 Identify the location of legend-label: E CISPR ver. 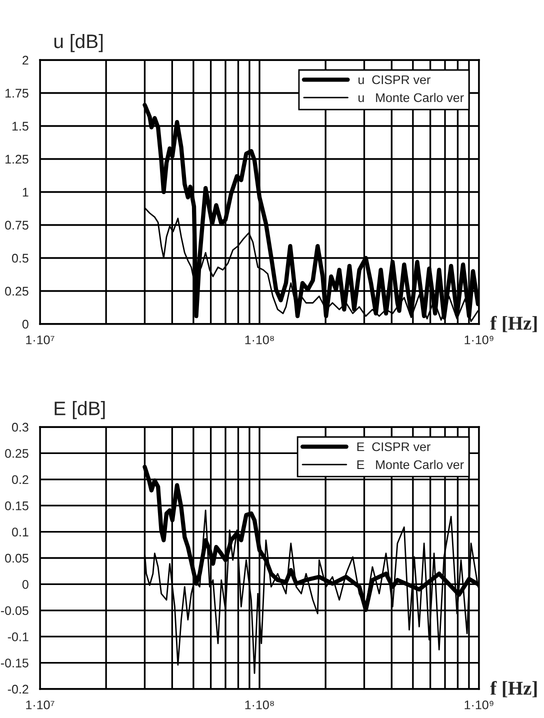
(393, 447).